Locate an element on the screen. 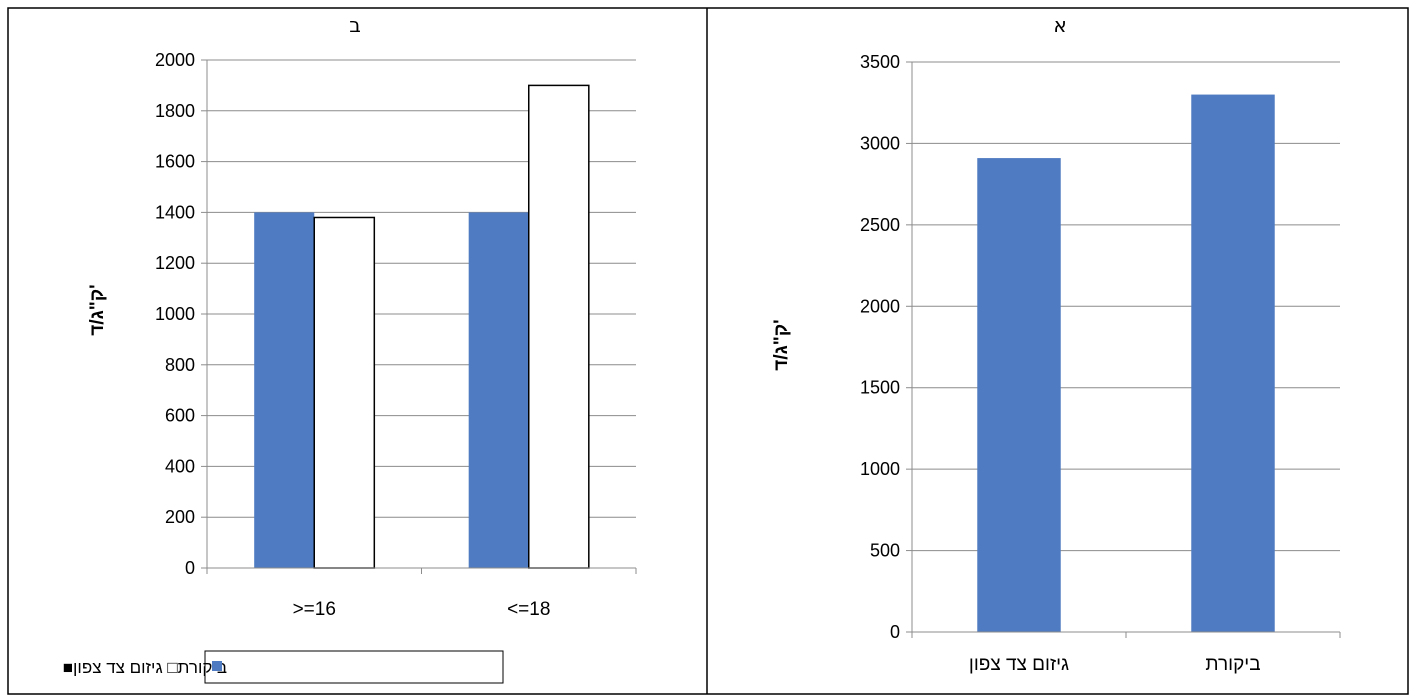 Image resolution: width=1414 pixels, height=700 pixels. chart-b-y-axis-label: ק"ג/ד' is located at coordinates (97, 309).